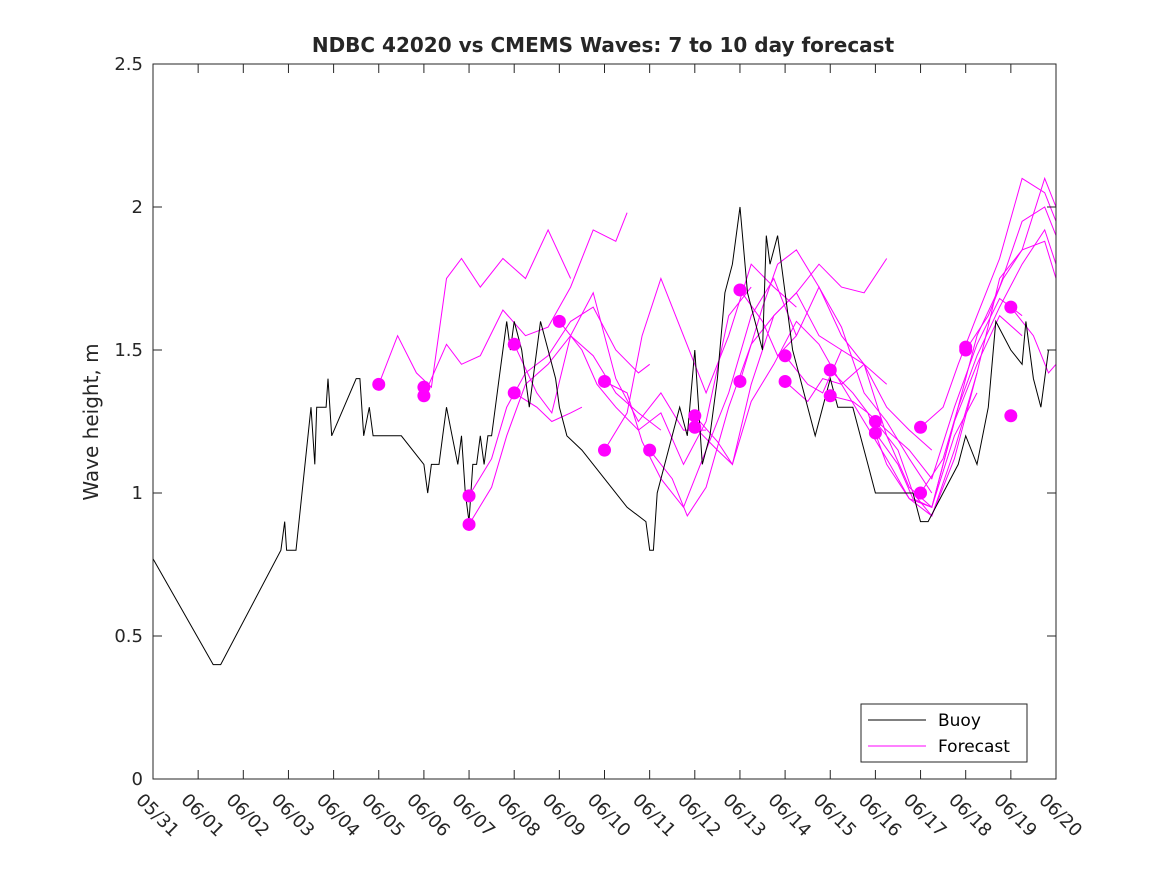 This screenshot has height=875, width=1167. What do you see at coordinates (338, 816) in the screenshot?
I see `x-tick-label-4: 06/04` at bounding box center [338, 816].